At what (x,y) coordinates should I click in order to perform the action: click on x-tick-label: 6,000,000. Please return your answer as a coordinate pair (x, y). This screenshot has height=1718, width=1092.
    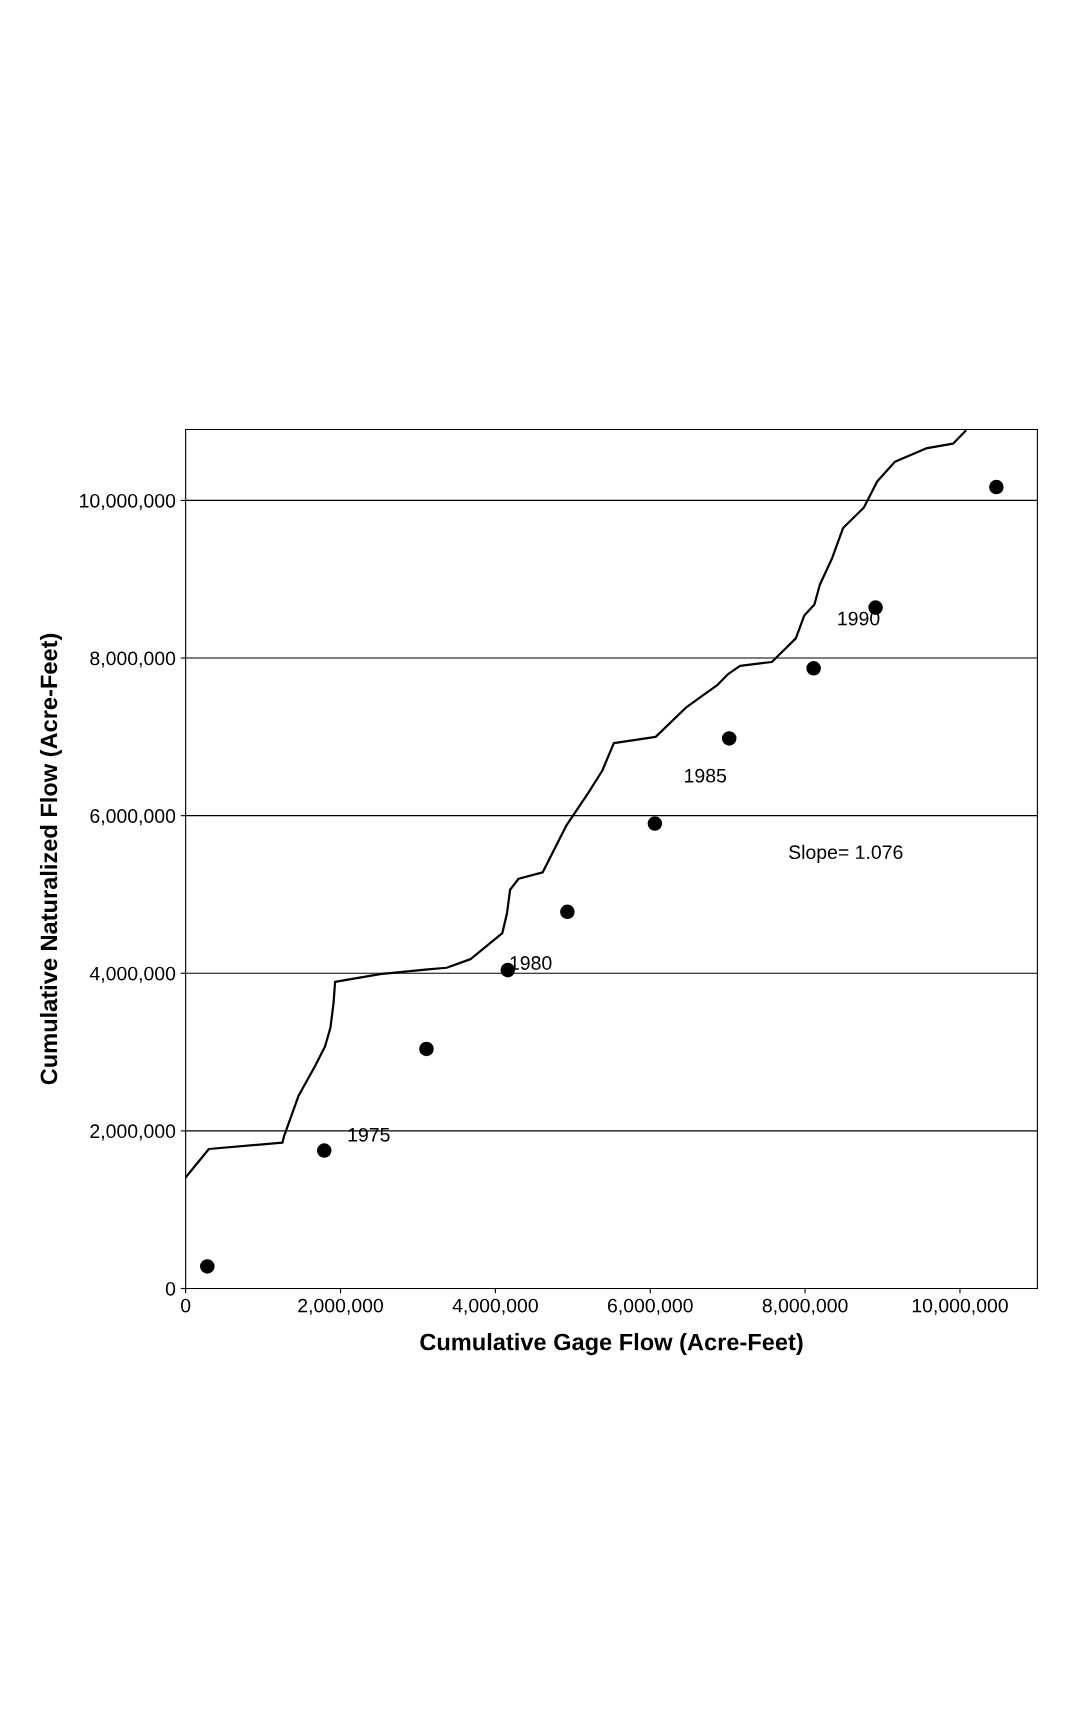
    Looking at the image, I should click on (650, 1306).